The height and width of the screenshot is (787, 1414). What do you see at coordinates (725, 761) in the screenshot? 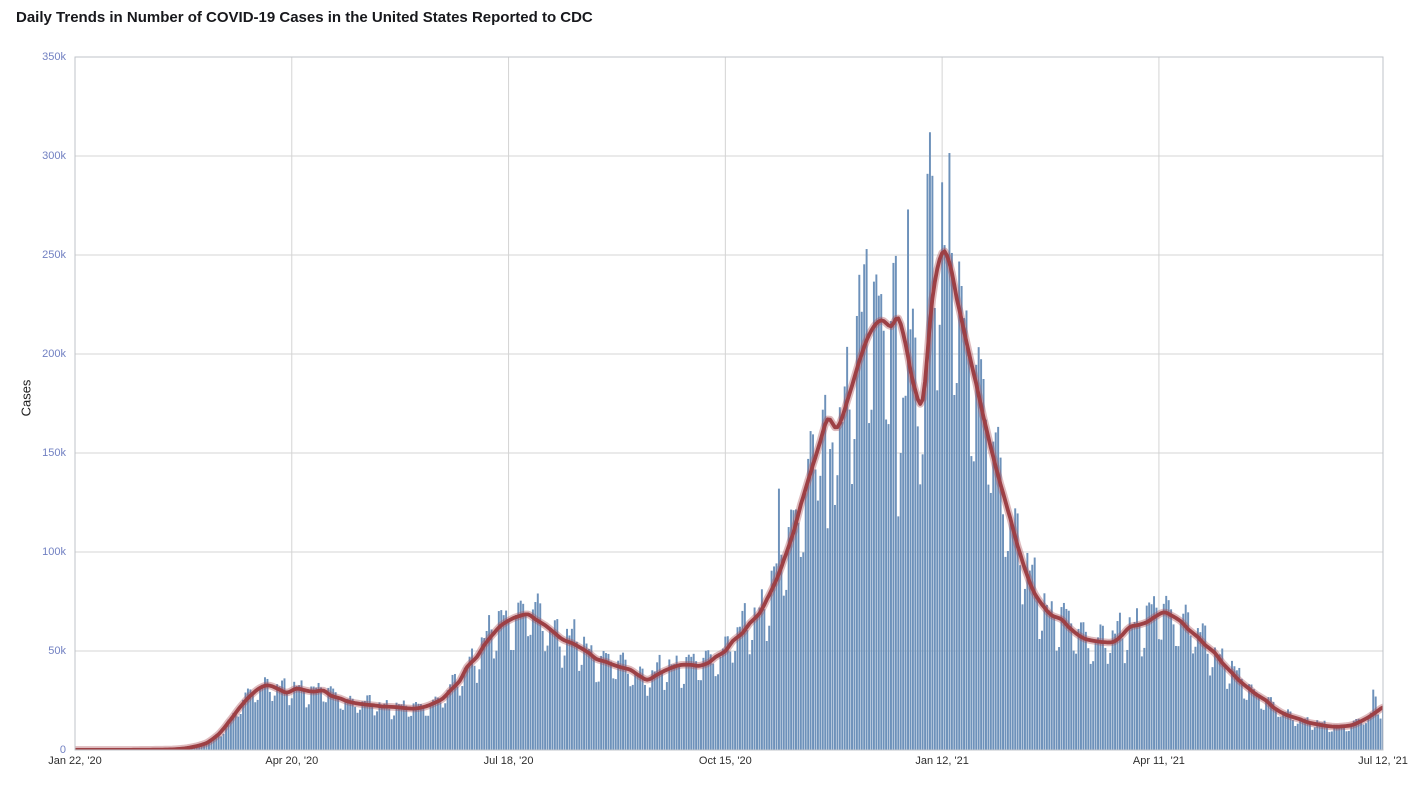
I see `x-tick-label: Oct 15, '20` at bounding box center [725, 761].